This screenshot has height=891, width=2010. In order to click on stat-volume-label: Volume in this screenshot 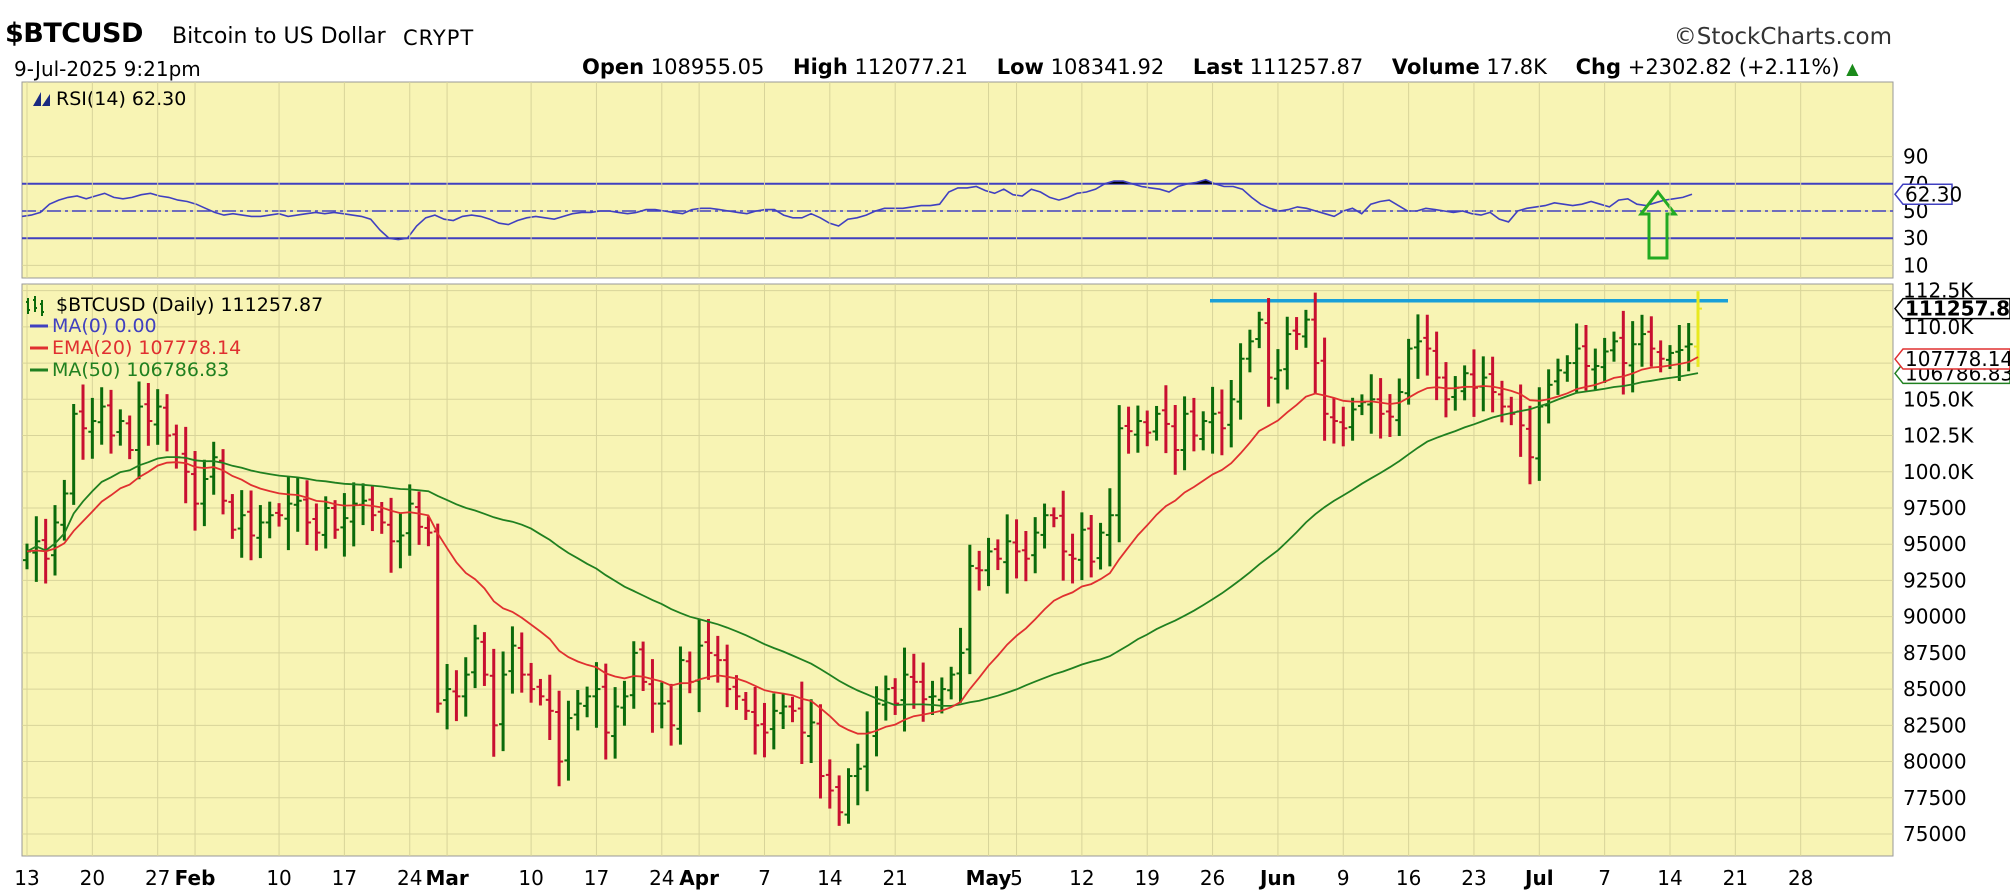, I will do `click(1435, 67)`.